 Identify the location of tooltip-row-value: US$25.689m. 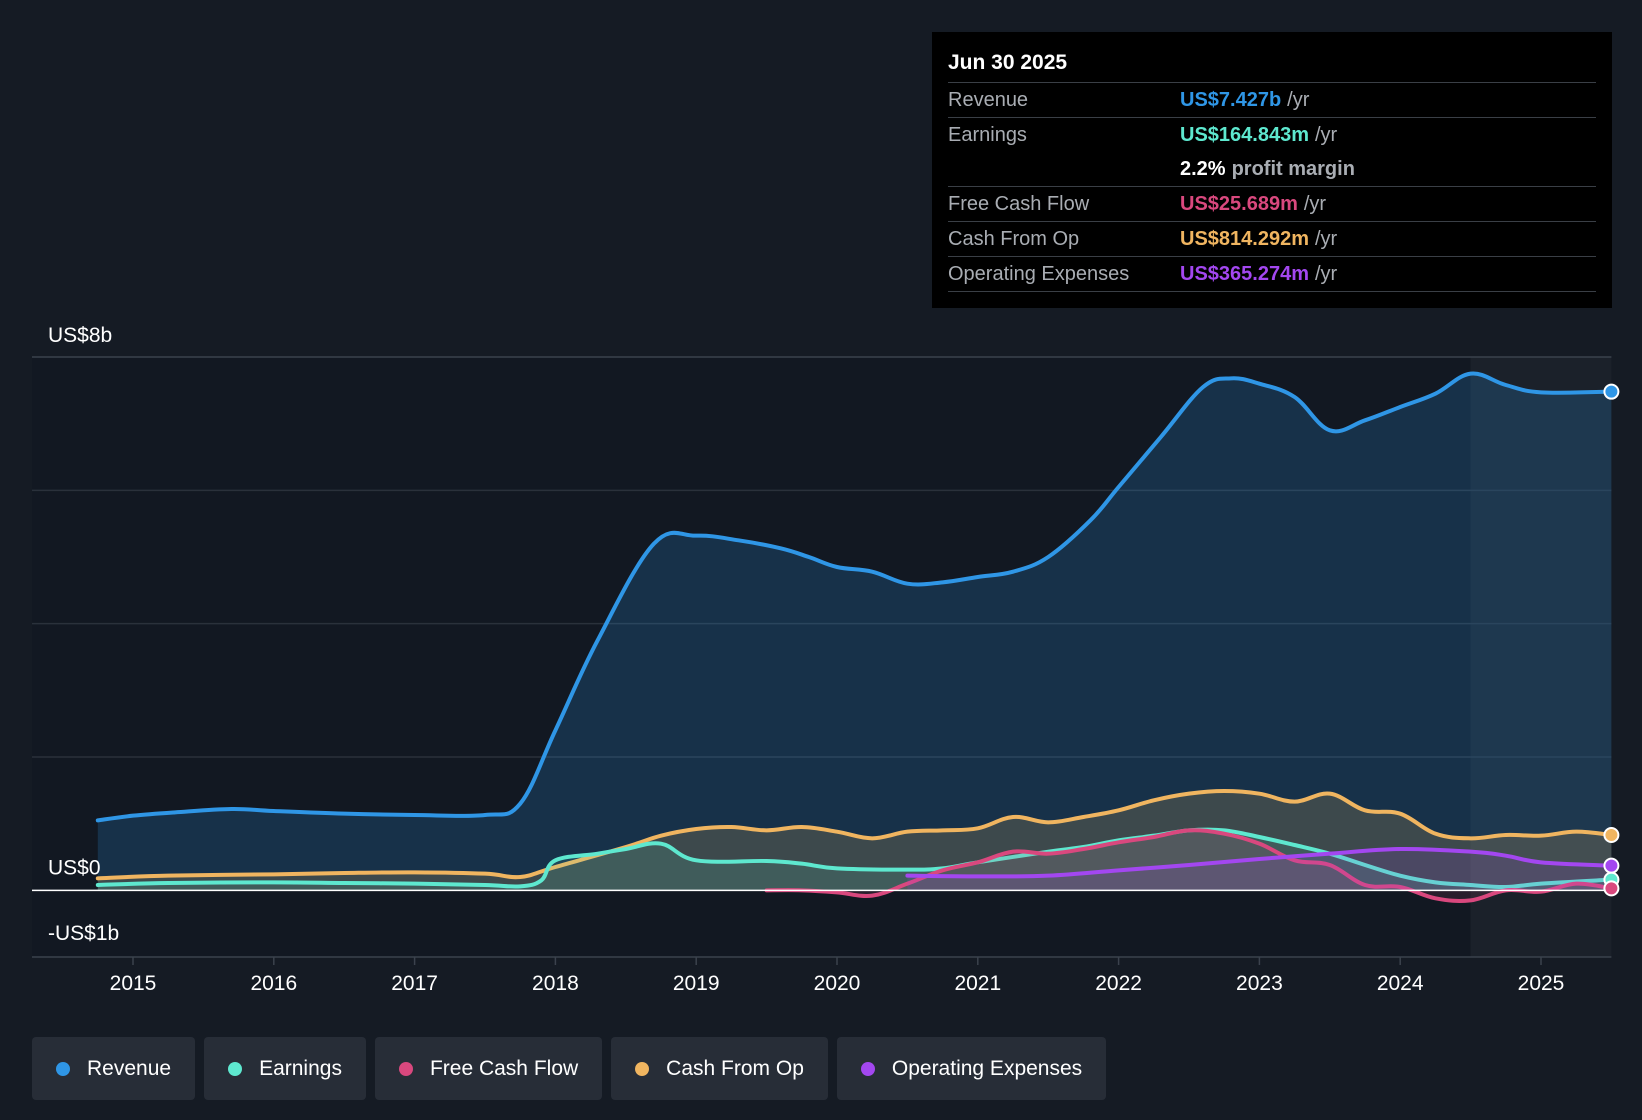
(1239, 204).